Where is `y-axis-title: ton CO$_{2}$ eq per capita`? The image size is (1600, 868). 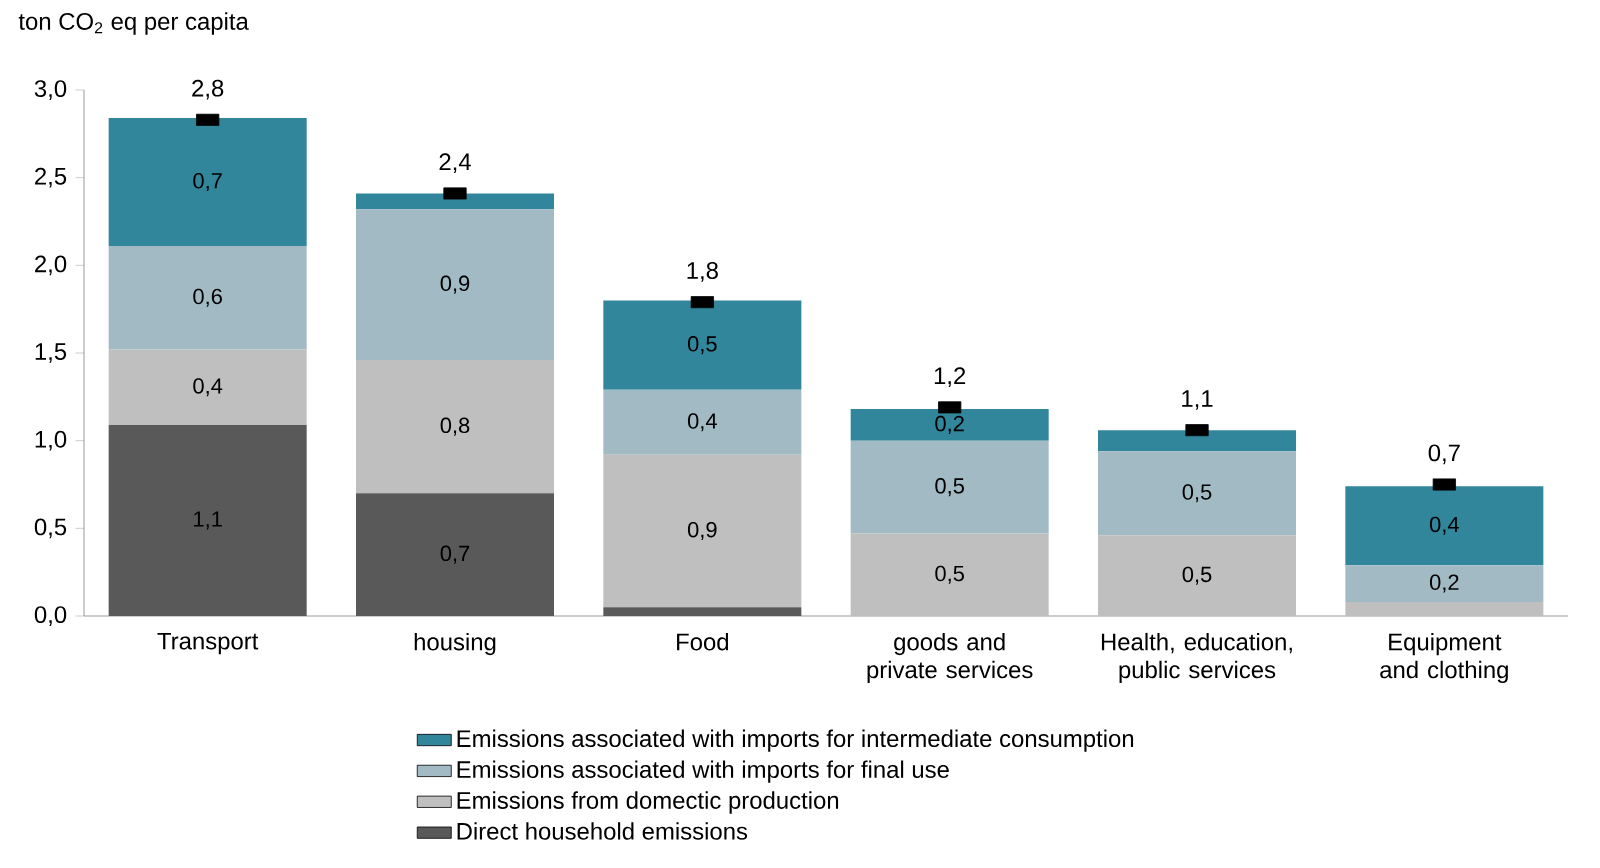 y-axis-title: ton CO$_{2}$ eq per capita is located at coordinates (133, 23).